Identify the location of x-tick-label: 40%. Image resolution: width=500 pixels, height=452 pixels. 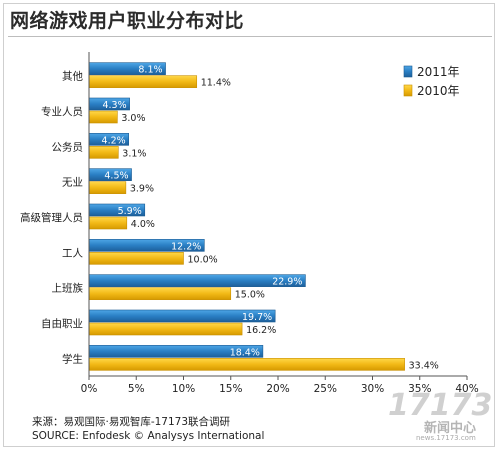
(466, 389).